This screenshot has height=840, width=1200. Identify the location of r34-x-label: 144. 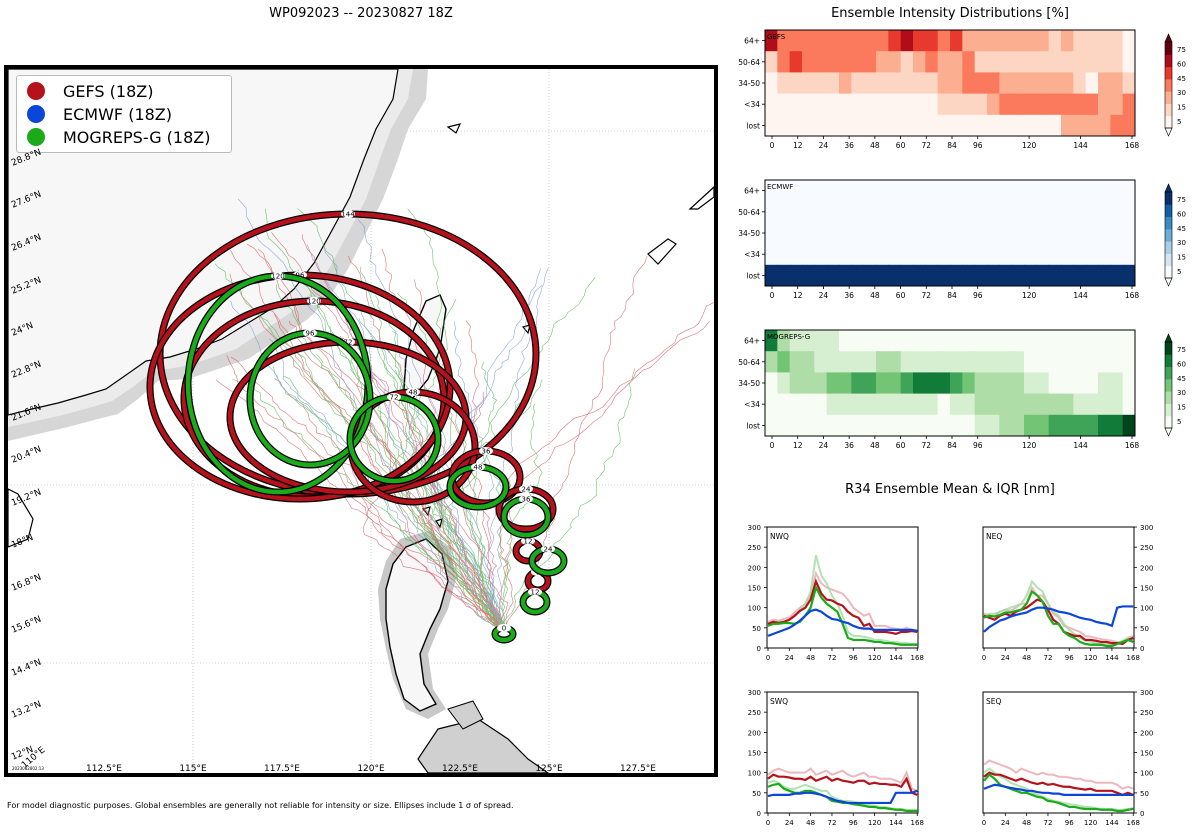
(1112, 823).